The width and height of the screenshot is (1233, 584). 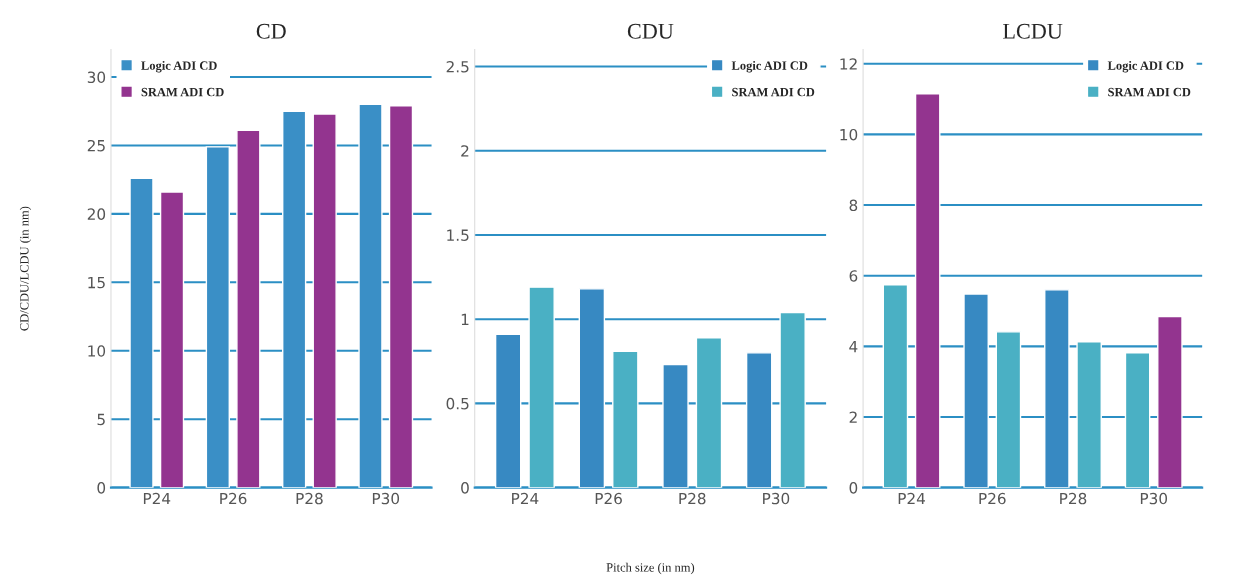 What do you see at coordinates (457, 66) in the screenshot?
I see `y-tick-label: 2.5` at bounding box center [457, 66].